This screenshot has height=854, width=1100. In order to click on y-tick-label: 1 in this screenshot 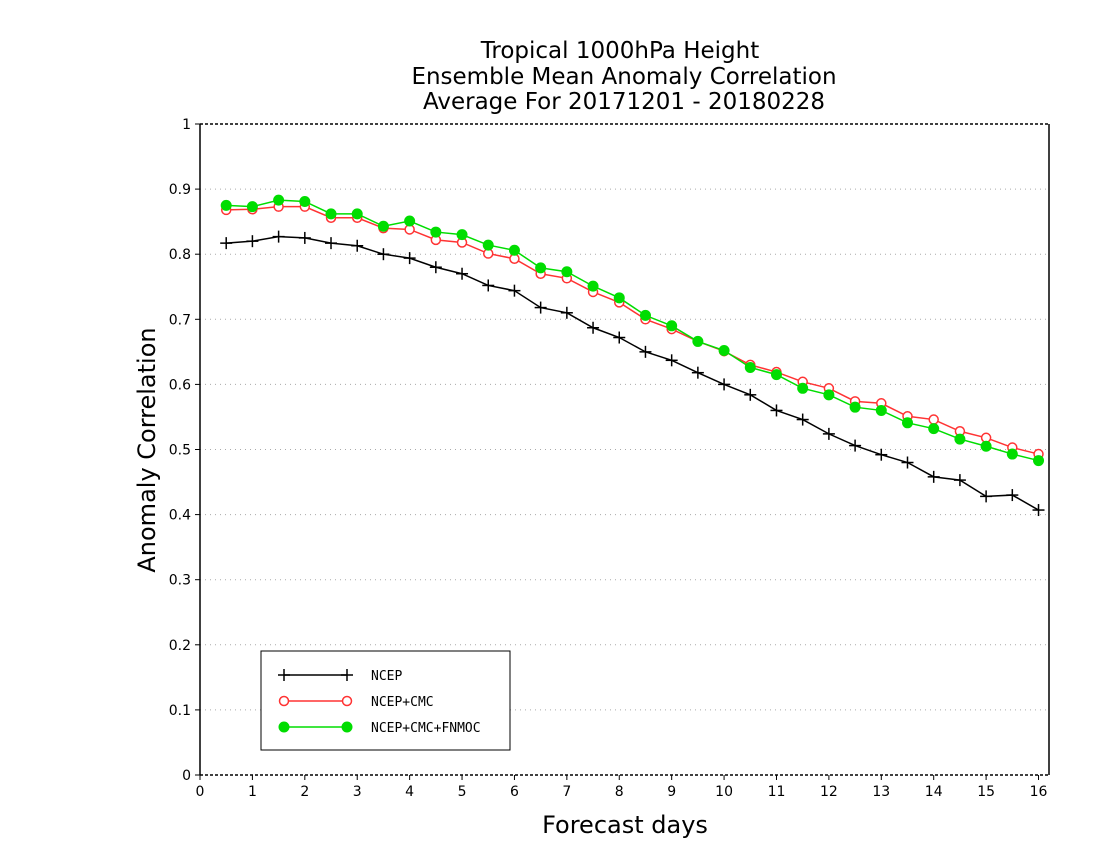, I will do `click(186, 125)`.